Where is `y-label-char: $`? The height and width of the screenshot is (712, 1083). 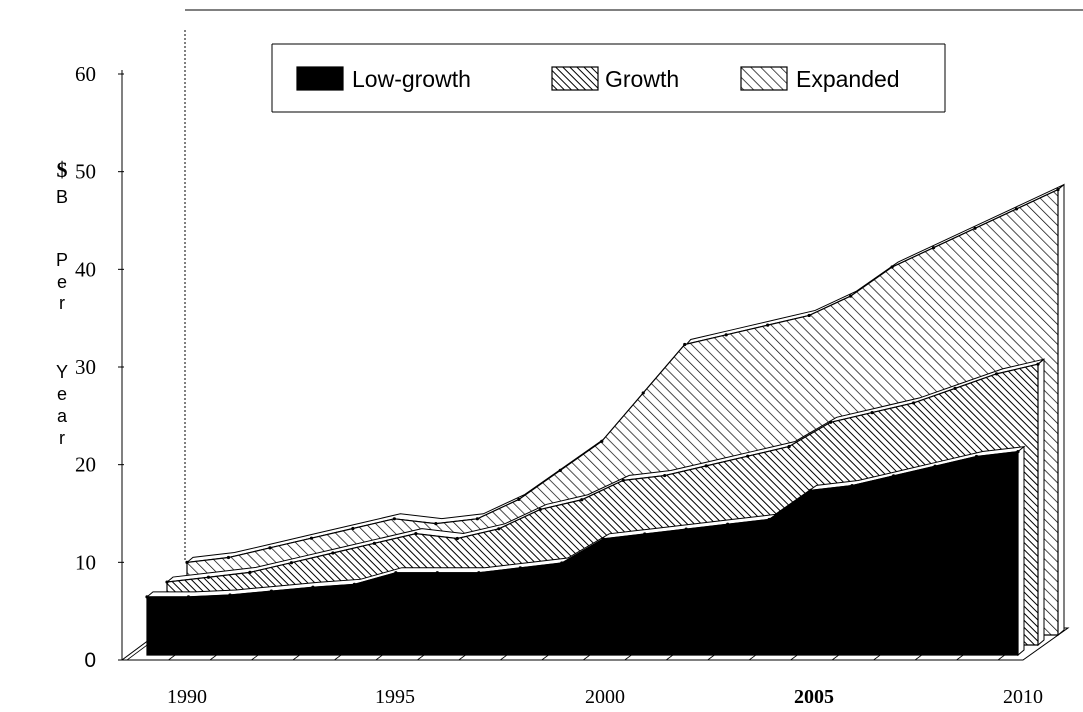
y-label-char: $ is located at coordinates (62, 169).